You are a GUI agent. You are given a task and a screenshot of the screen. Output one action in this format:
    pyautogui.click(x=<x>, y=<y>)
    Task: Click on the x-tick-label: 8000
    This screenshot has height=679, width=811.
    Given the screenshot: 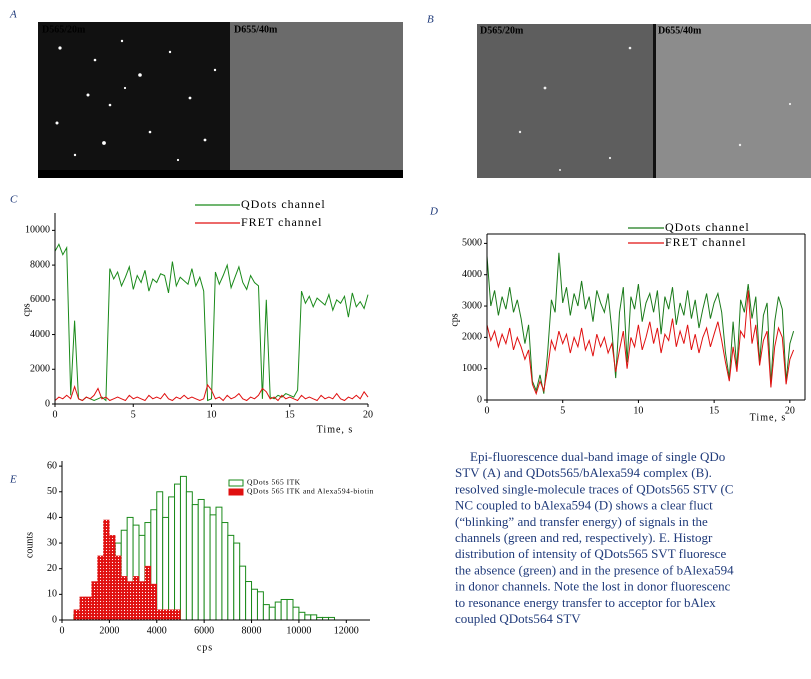 What is the action you would take?
    pyautogui.click(x=252, y=630)
    